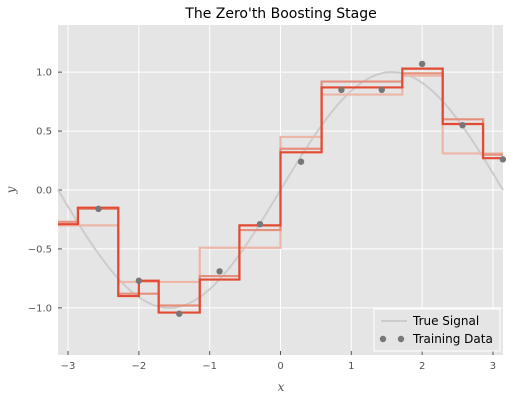  Describe the element at coordinates (44, 73) in the screenshot. I see `y-tick-label: 1.0` at that location.